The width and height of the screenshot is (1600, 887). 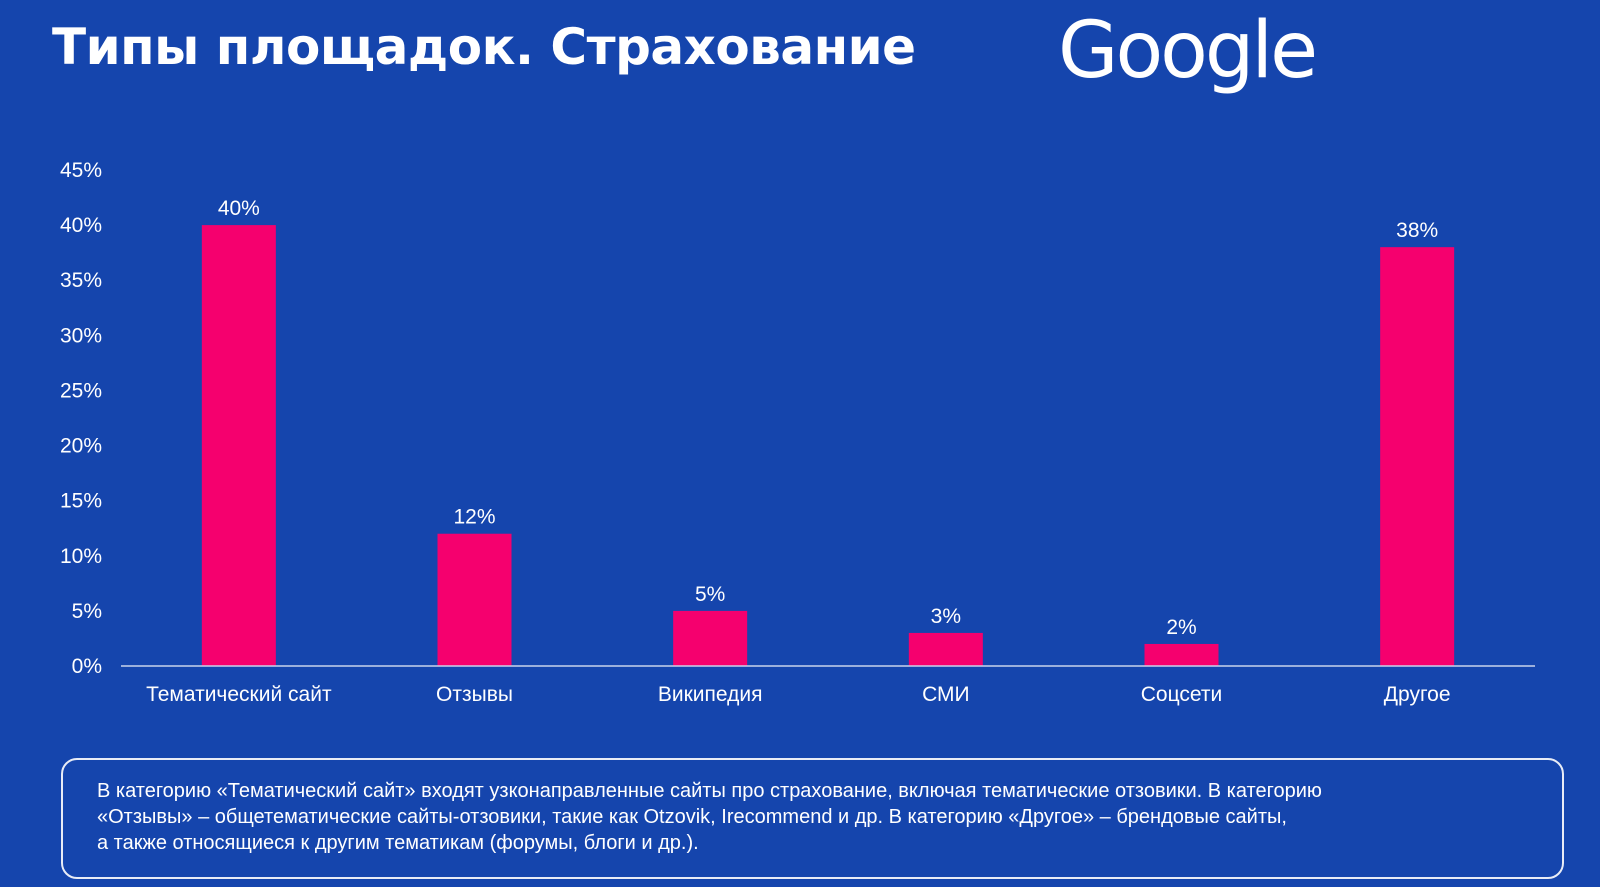 I want to click on data-label: 3%, so click(x=946, y=616).